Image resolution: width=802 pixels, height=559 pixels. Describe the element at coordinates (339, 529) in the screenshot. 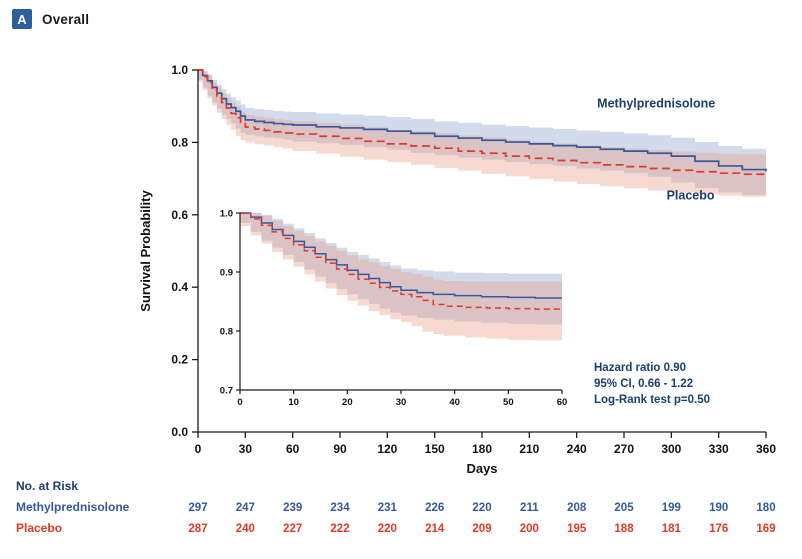

I see `risk-count: 222` at that location.